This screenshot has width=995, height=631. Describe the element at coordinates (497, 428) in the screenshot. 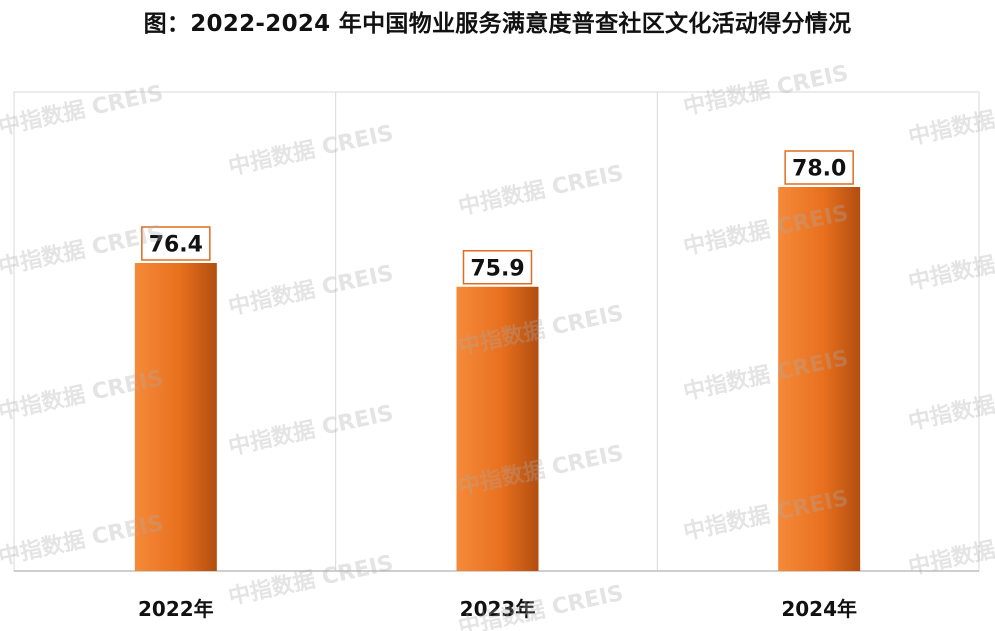

I see `bar-2023年` at that location.